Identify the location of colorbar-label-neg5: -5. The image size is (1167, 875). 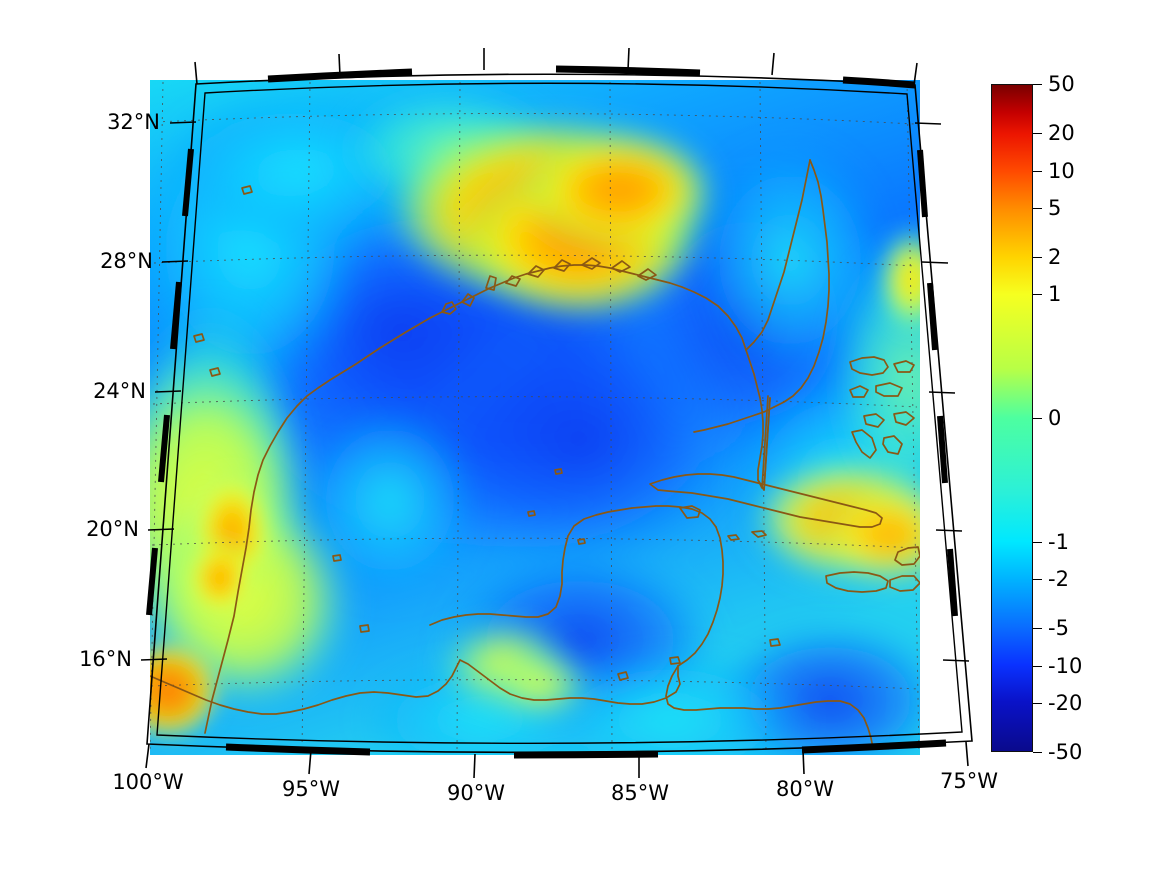
(1058, 628).